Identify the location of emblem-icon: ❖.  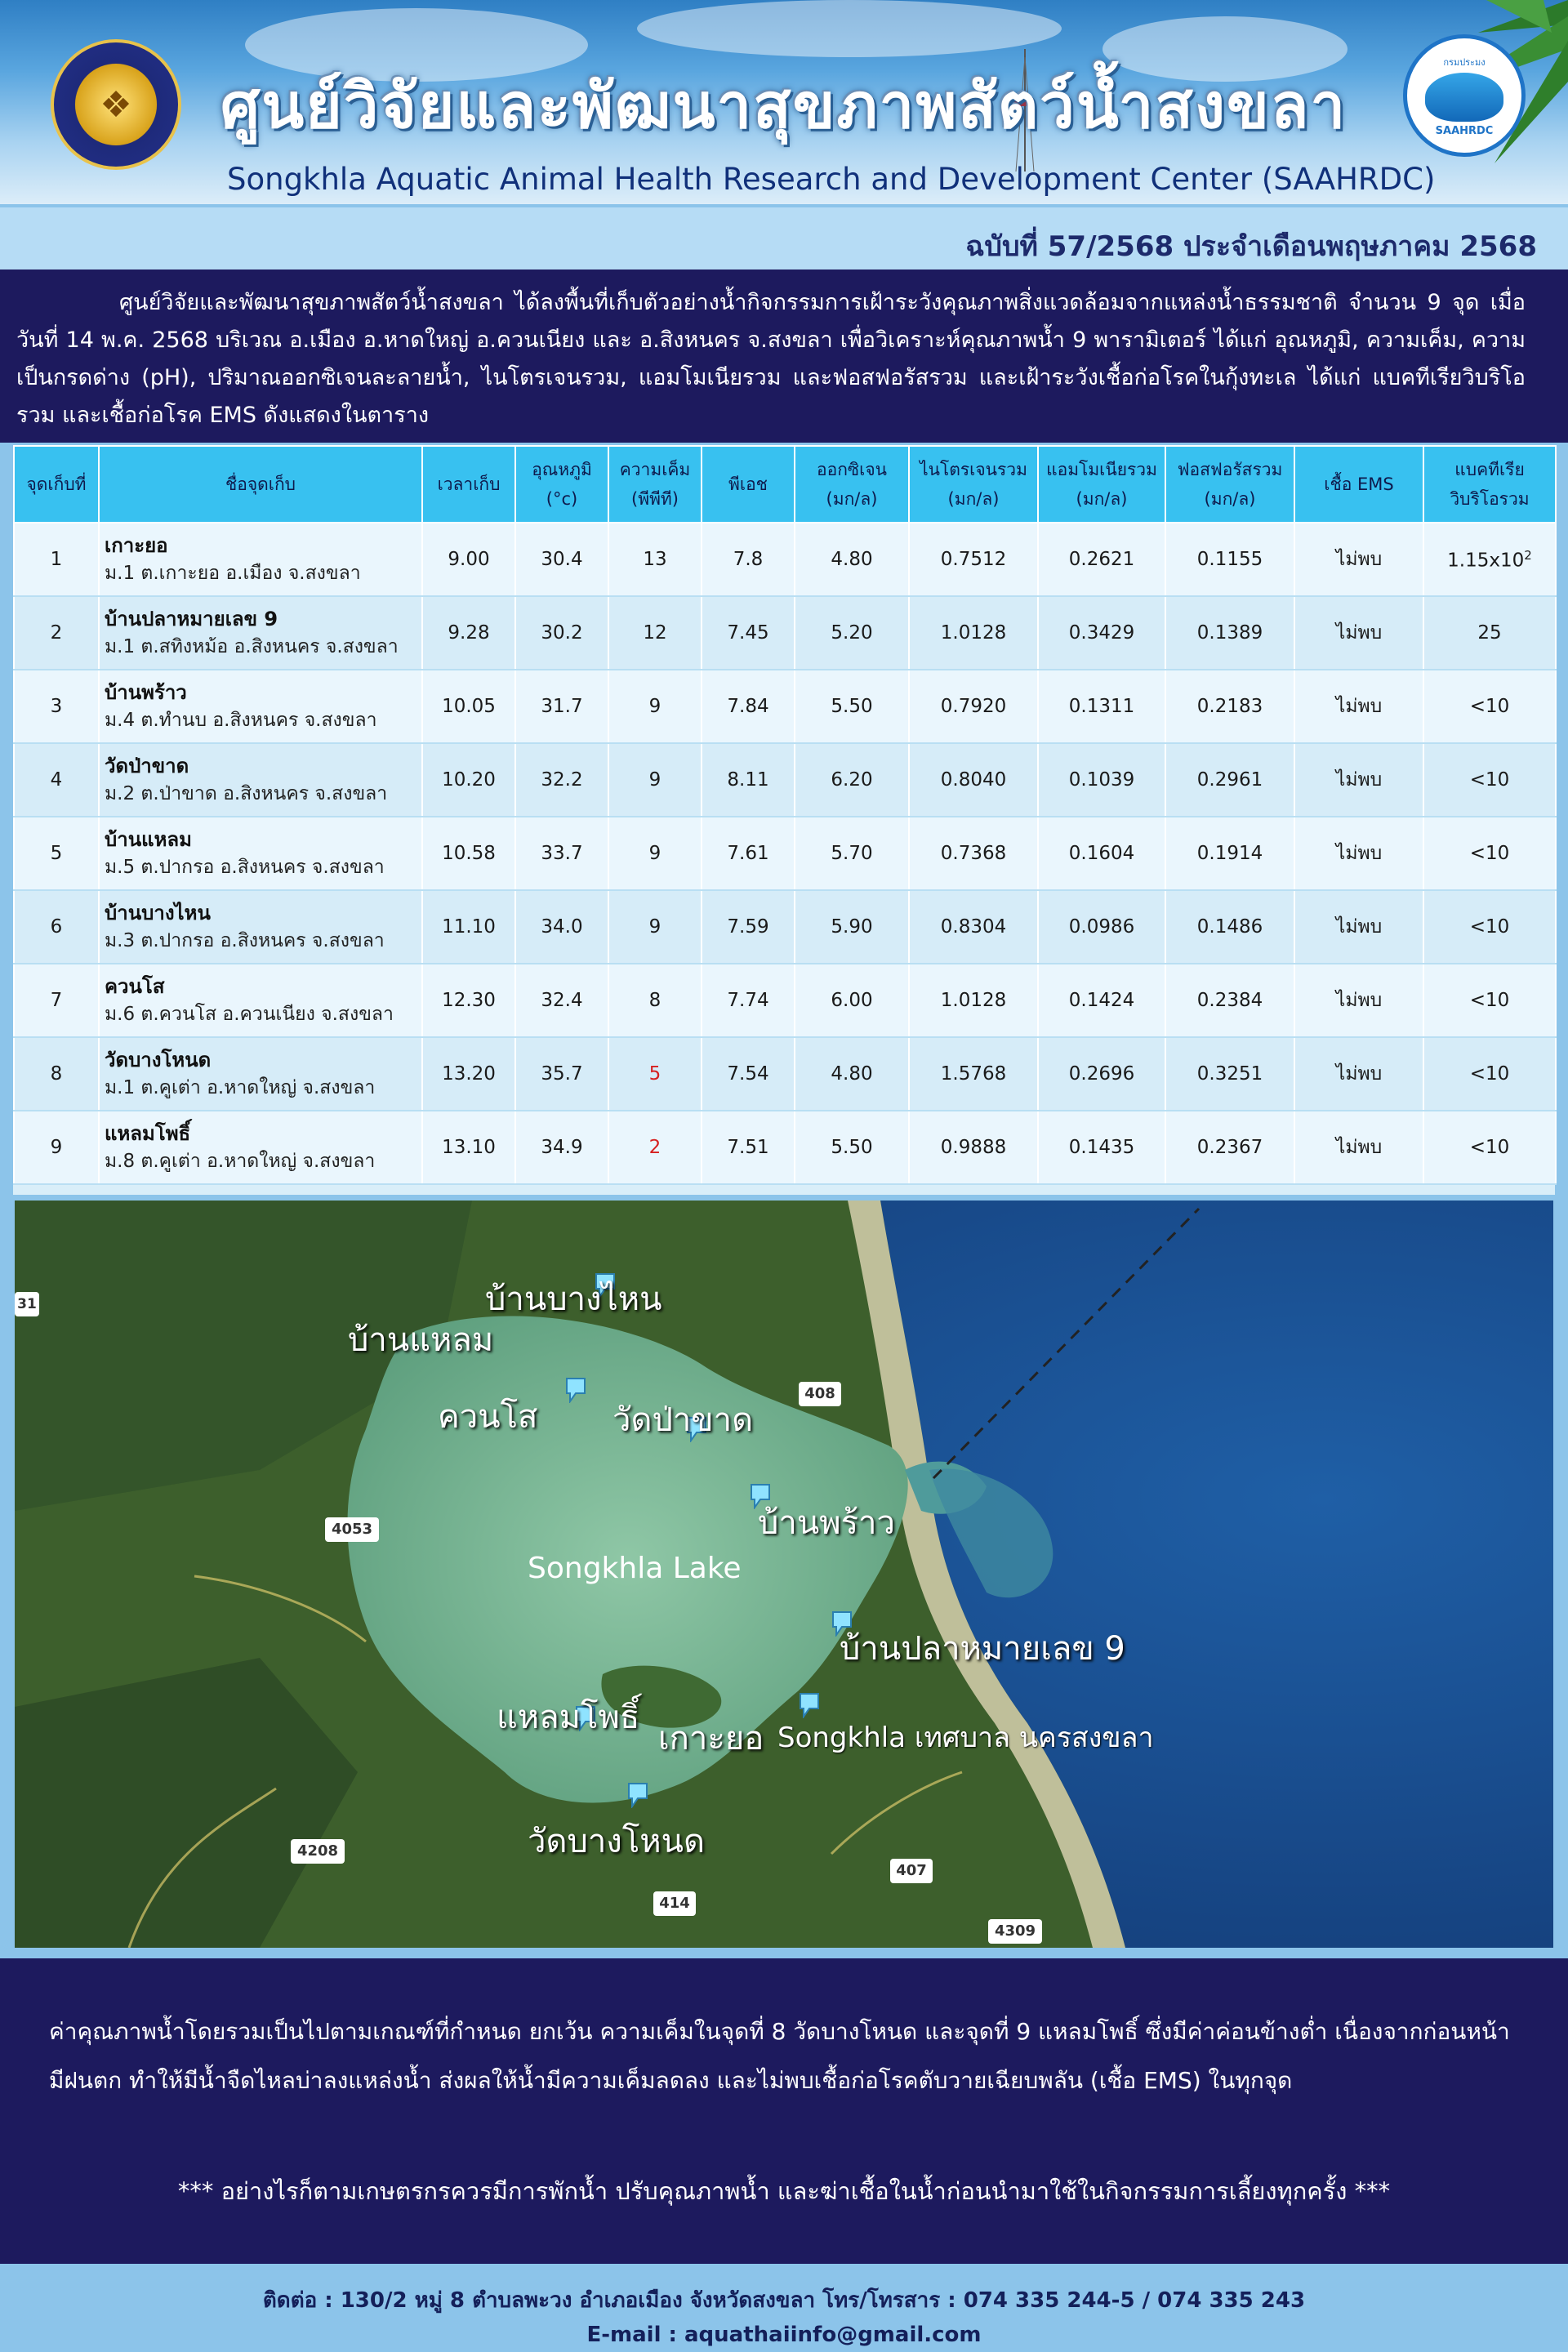
(116, 104).